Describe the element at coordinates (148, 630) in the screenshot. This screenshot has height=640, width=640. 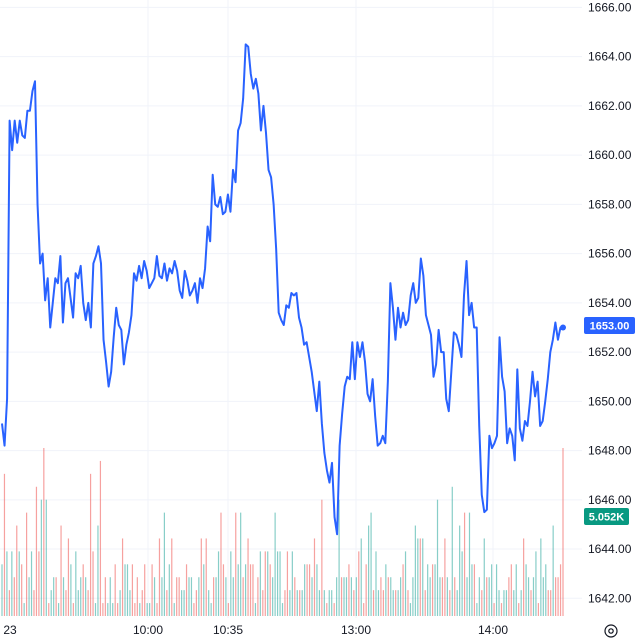
I see `x-tick-label: 10:00` at that location.